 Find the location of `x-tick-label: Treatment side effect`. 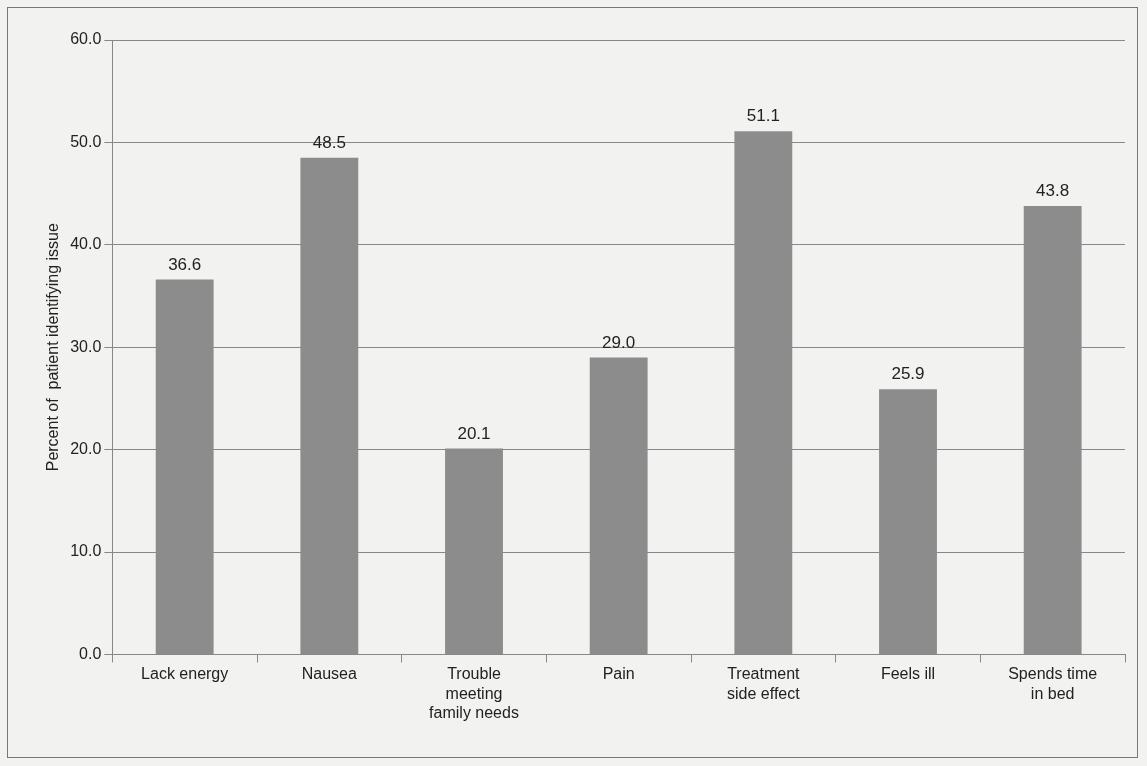

x-tick-label: Treatment side effect is located at coordinates (764, 683).